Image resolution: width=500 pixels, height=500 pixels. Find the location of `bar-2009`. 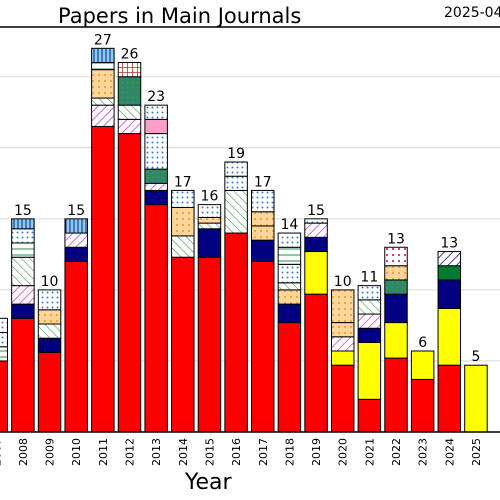

bar-2009 is located at coordinates (49, 361).